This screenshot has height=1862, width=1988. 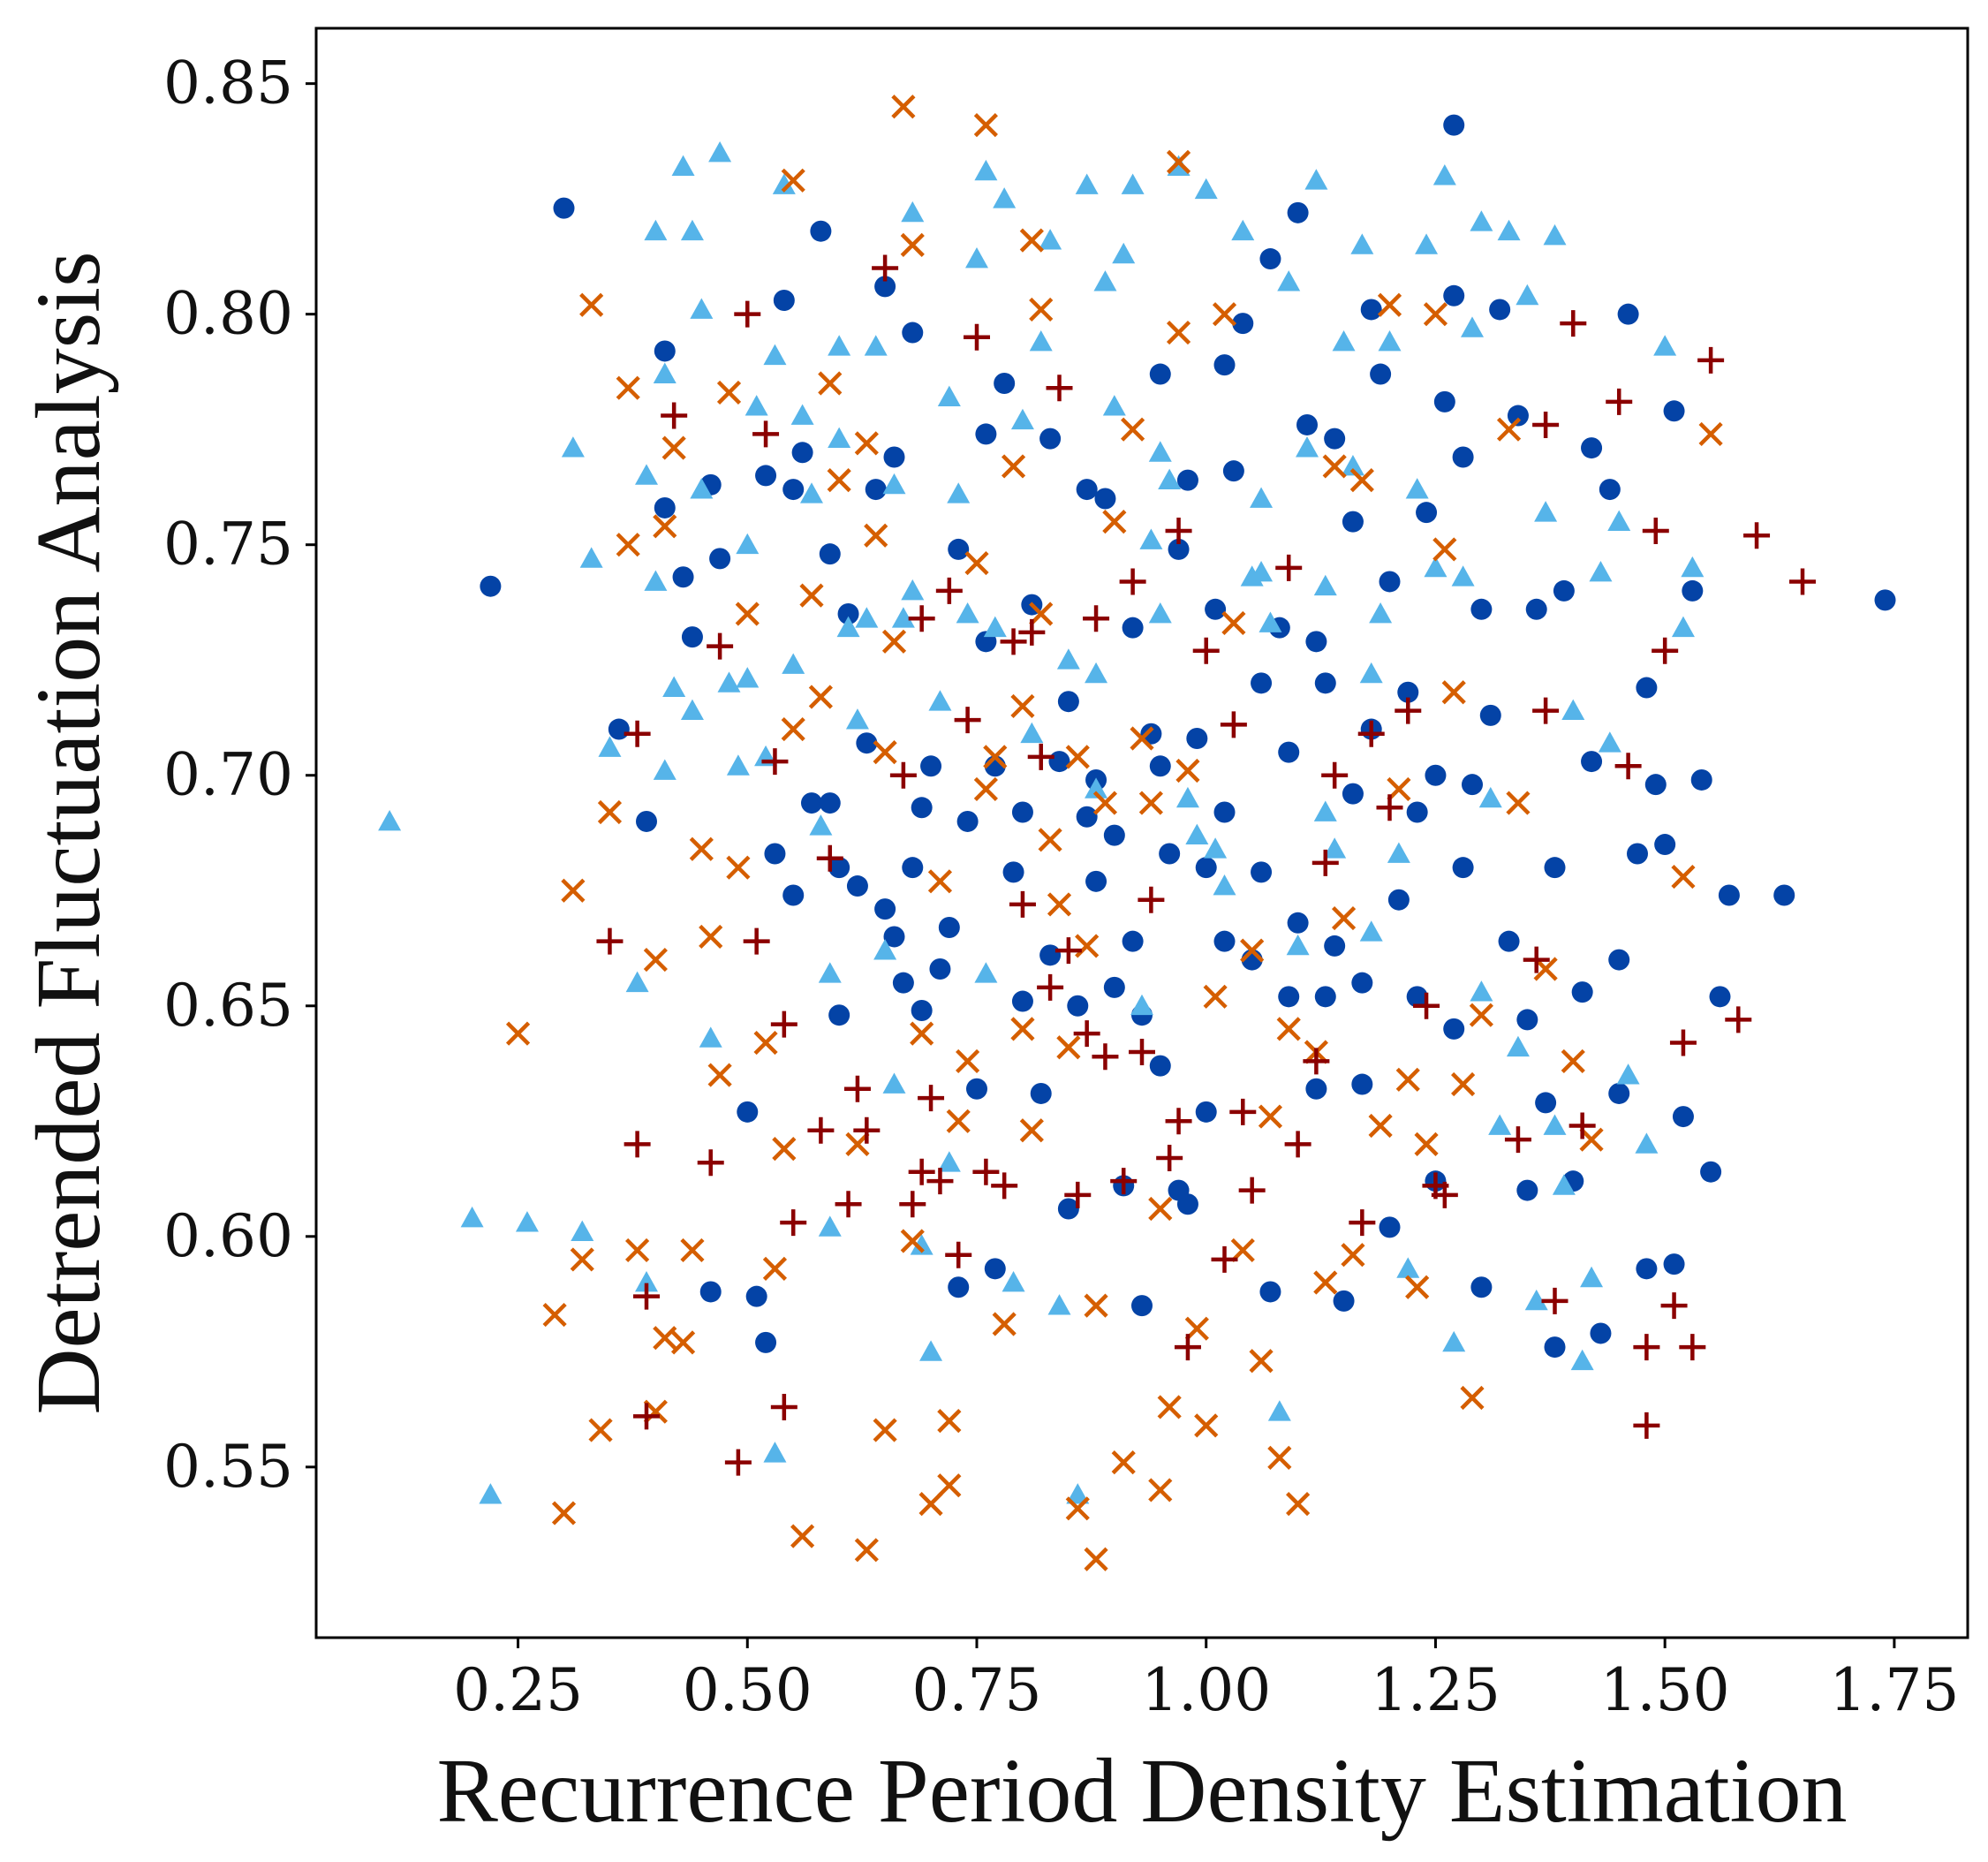 I want to click on y-tick-label: 0.85, so click(x=228, y=83).